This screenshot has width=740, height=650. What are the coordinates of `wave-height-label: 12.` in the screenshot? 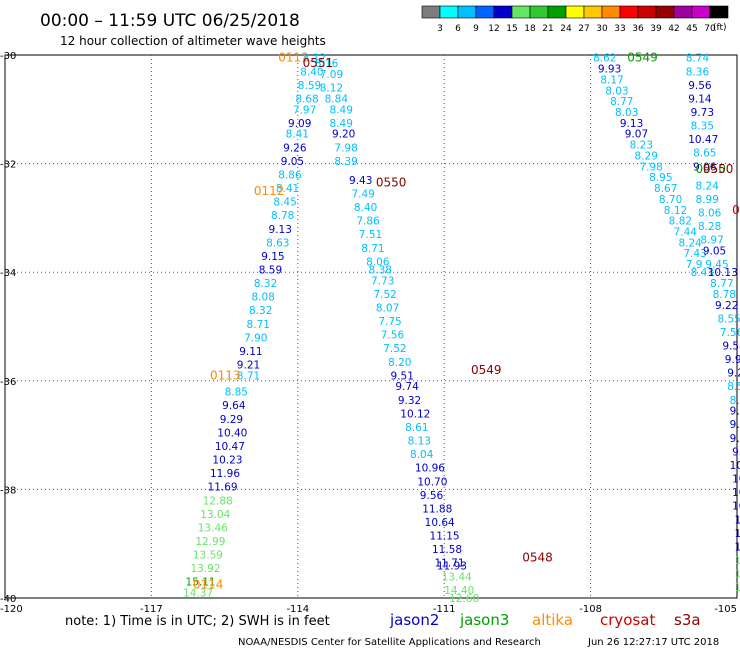 It's located at (737, 561).